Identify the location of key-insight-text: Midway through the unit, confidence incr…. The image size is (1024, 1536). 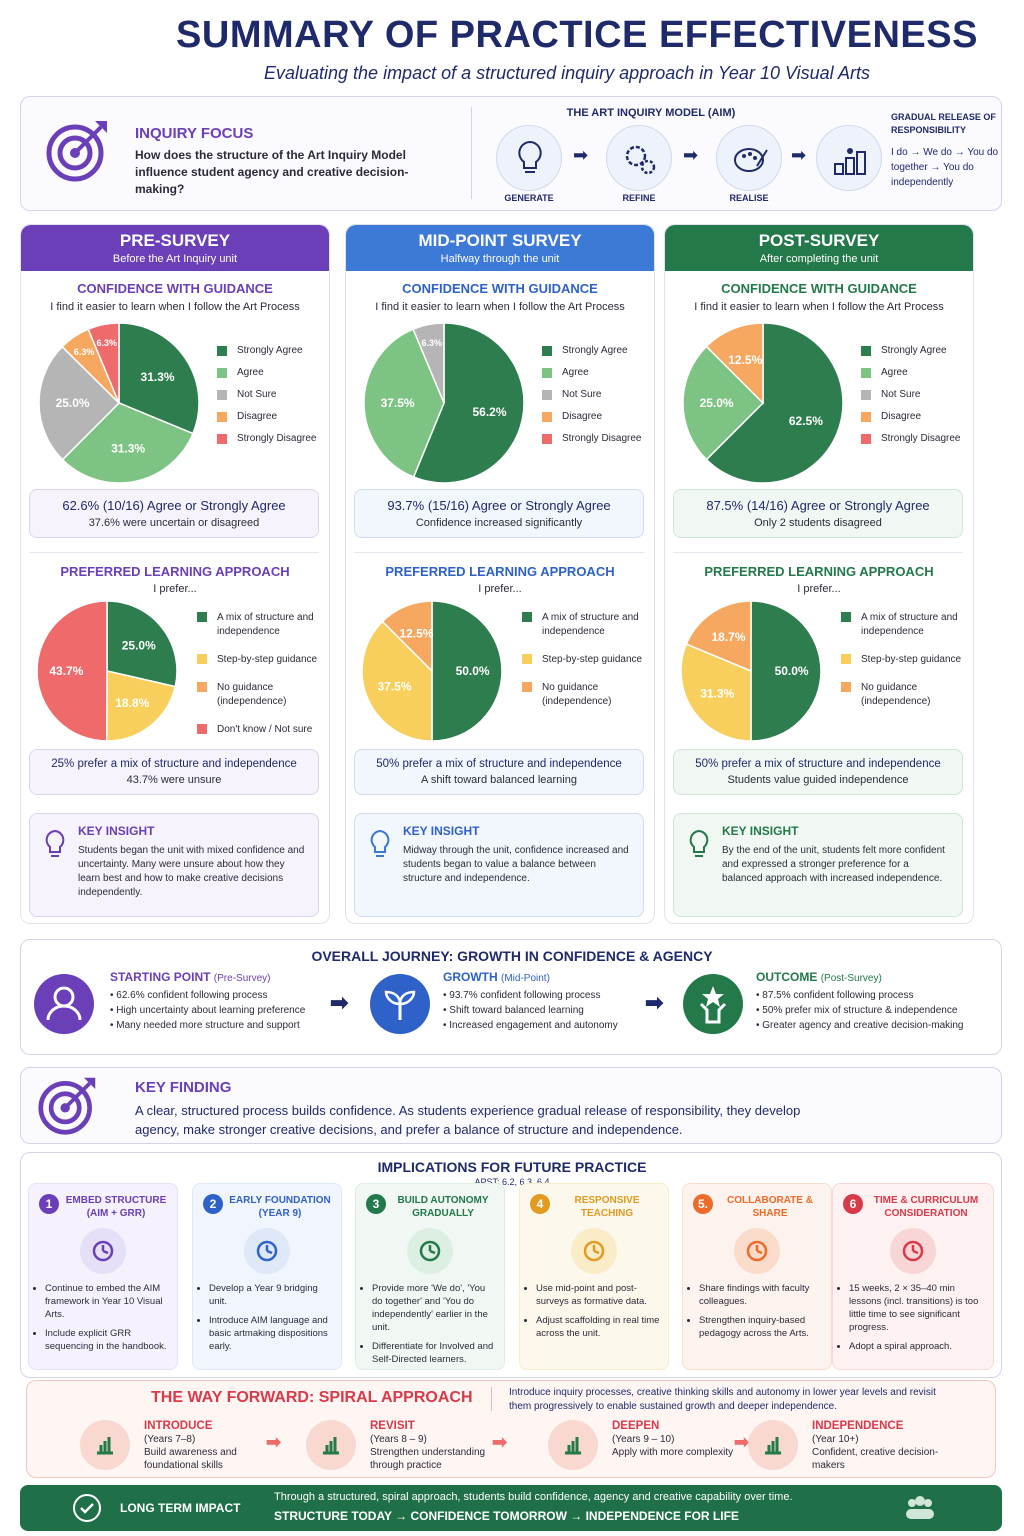
(516, 864).